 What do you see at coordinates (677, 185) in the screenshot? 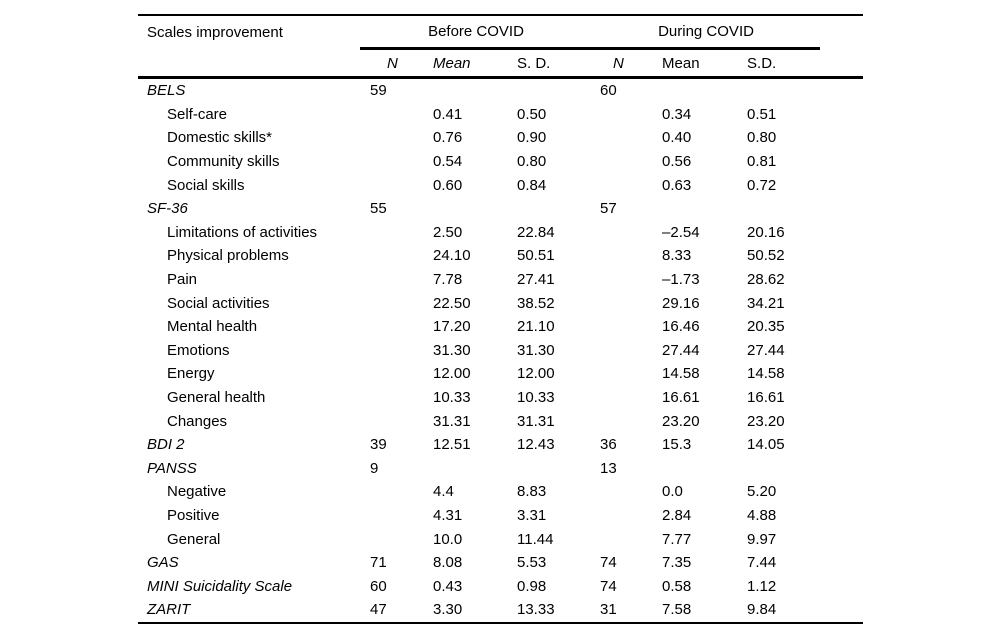
I see `cell-mean-during: 0.63` at bounding box center [677, 185].